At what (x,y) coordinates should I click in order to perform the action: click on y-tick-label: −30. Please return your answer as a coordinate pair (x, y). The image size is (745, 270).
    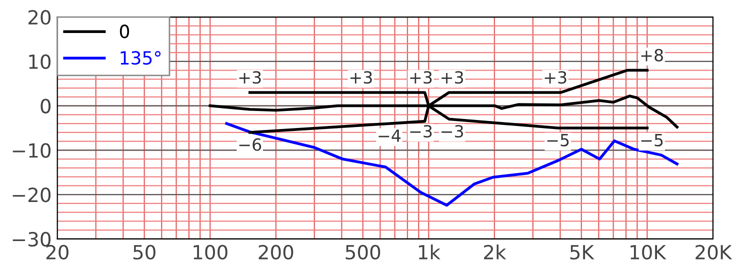
    Looking at the image, I should click on (31, 239).